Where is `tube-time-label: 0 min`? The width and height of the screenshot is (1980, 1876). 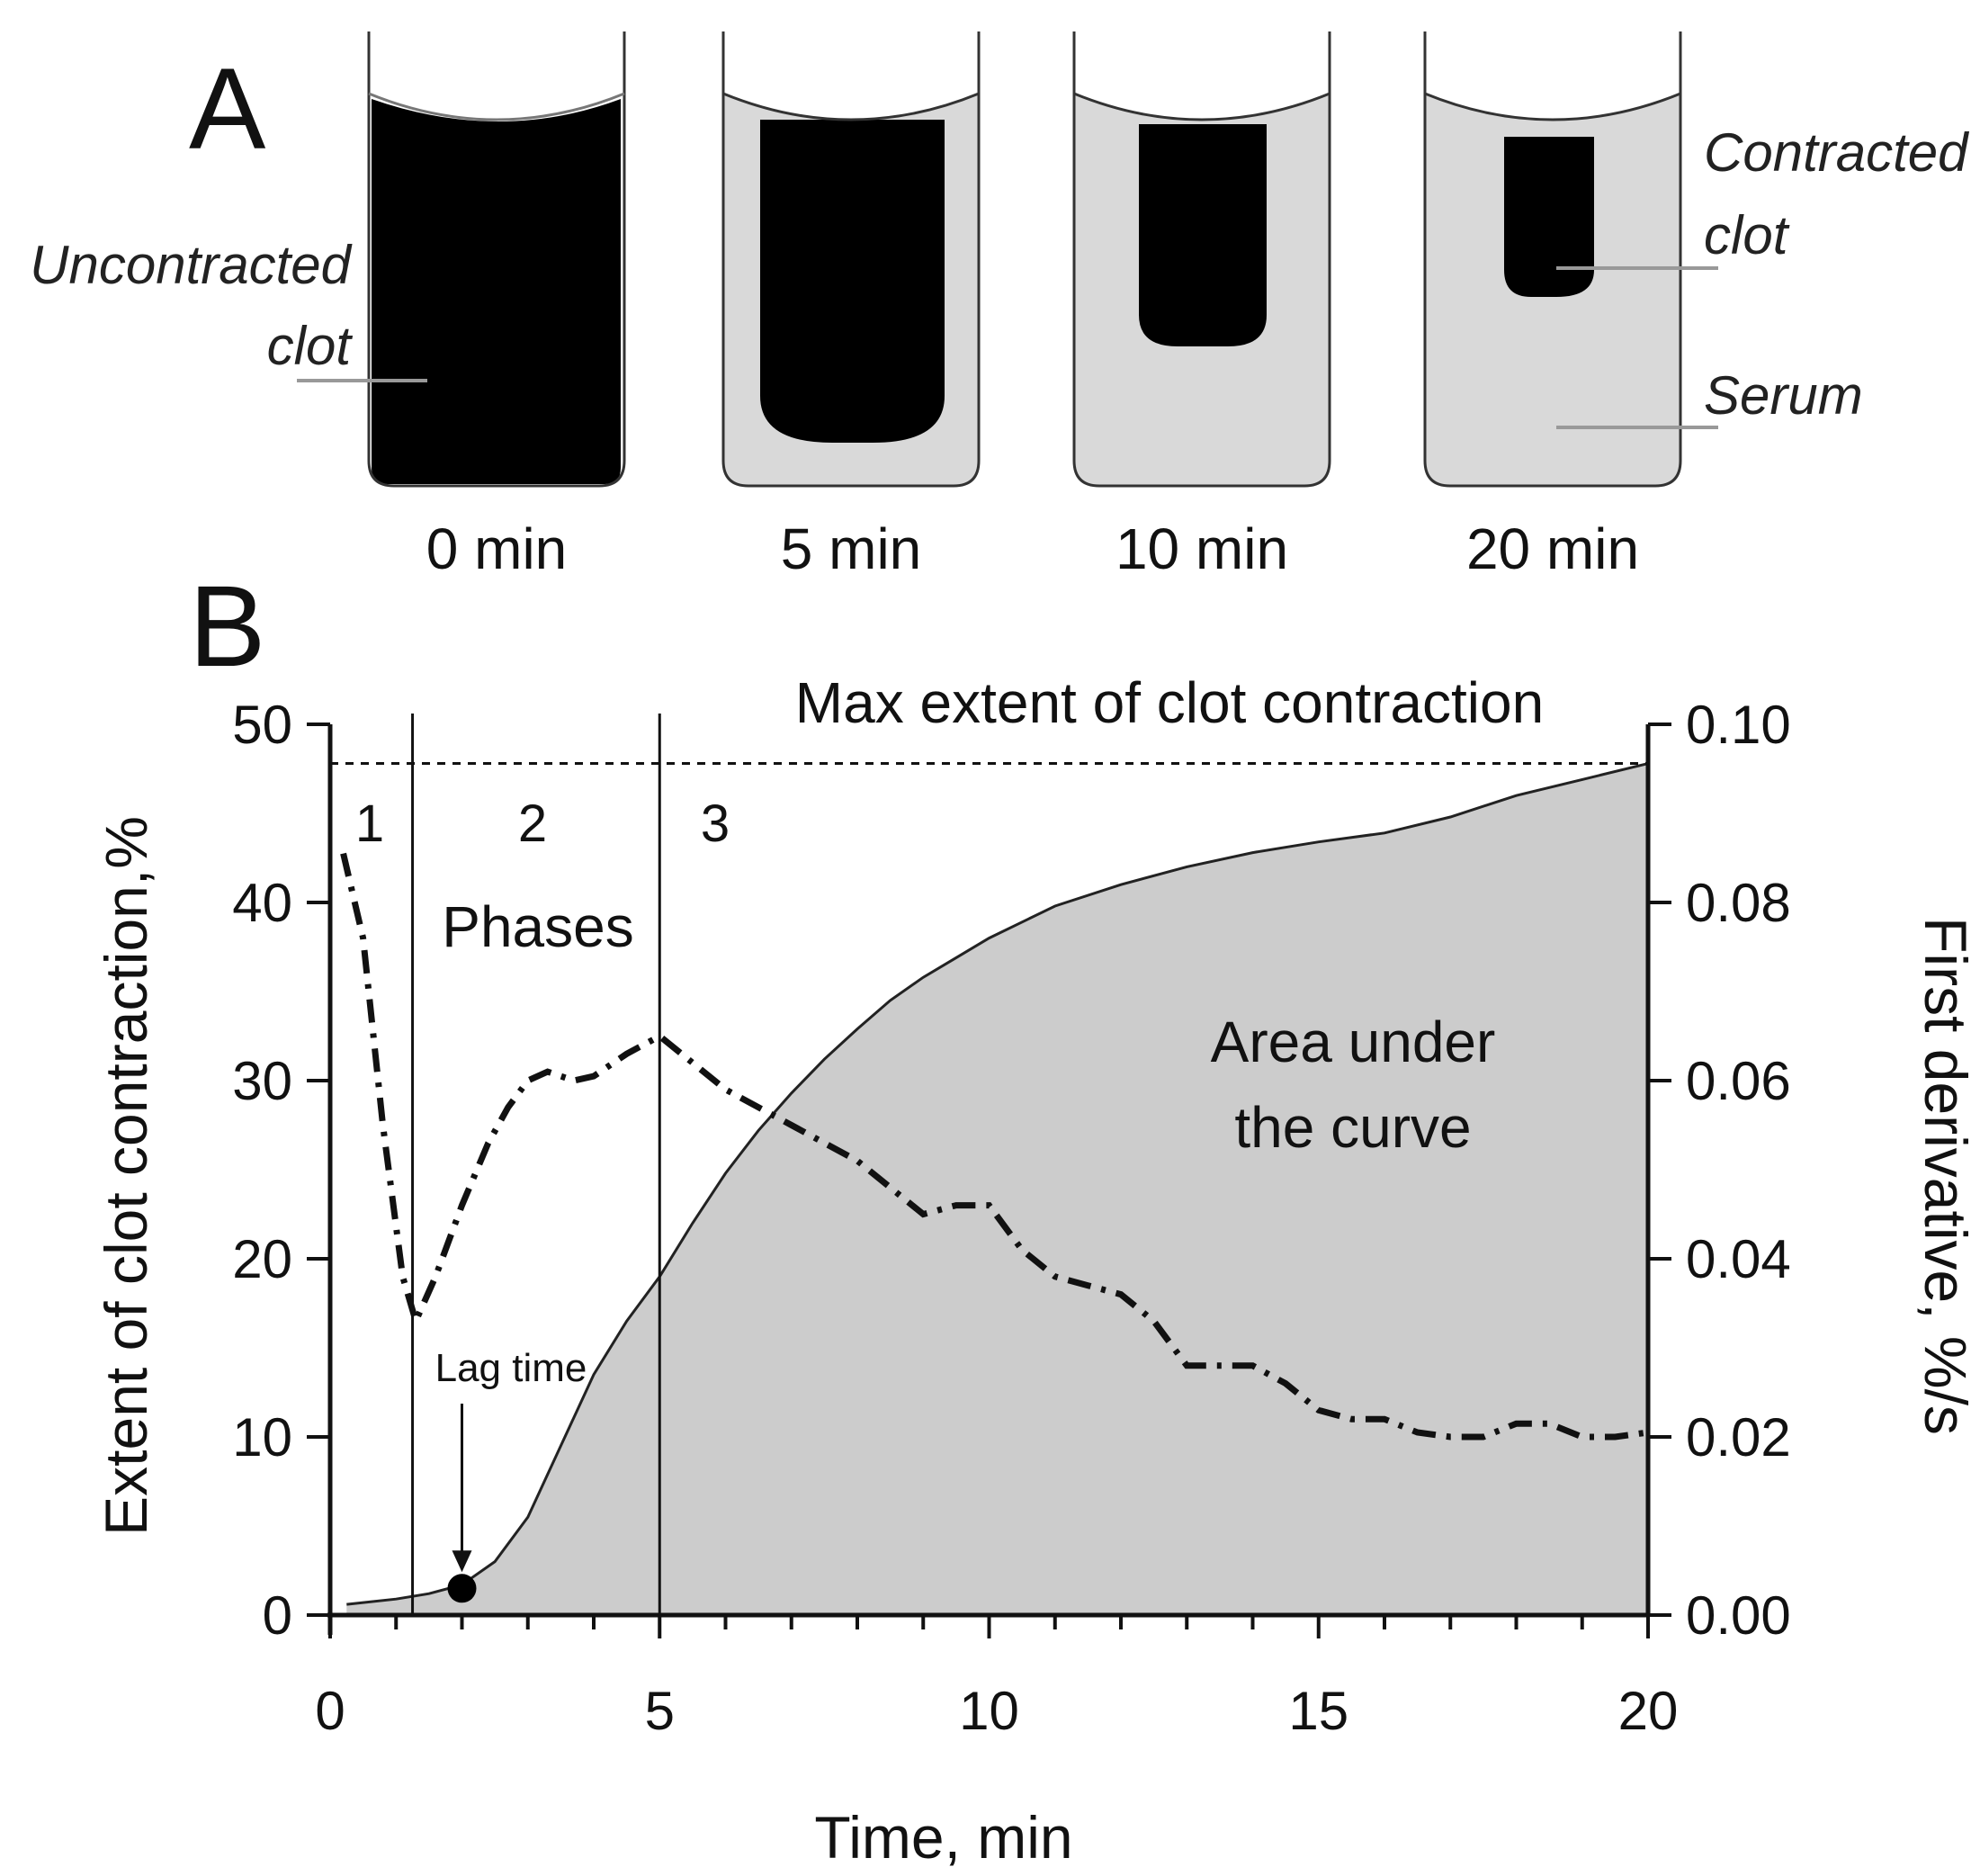 tube-time-label: 0 min is located at coordinates (497, 548).